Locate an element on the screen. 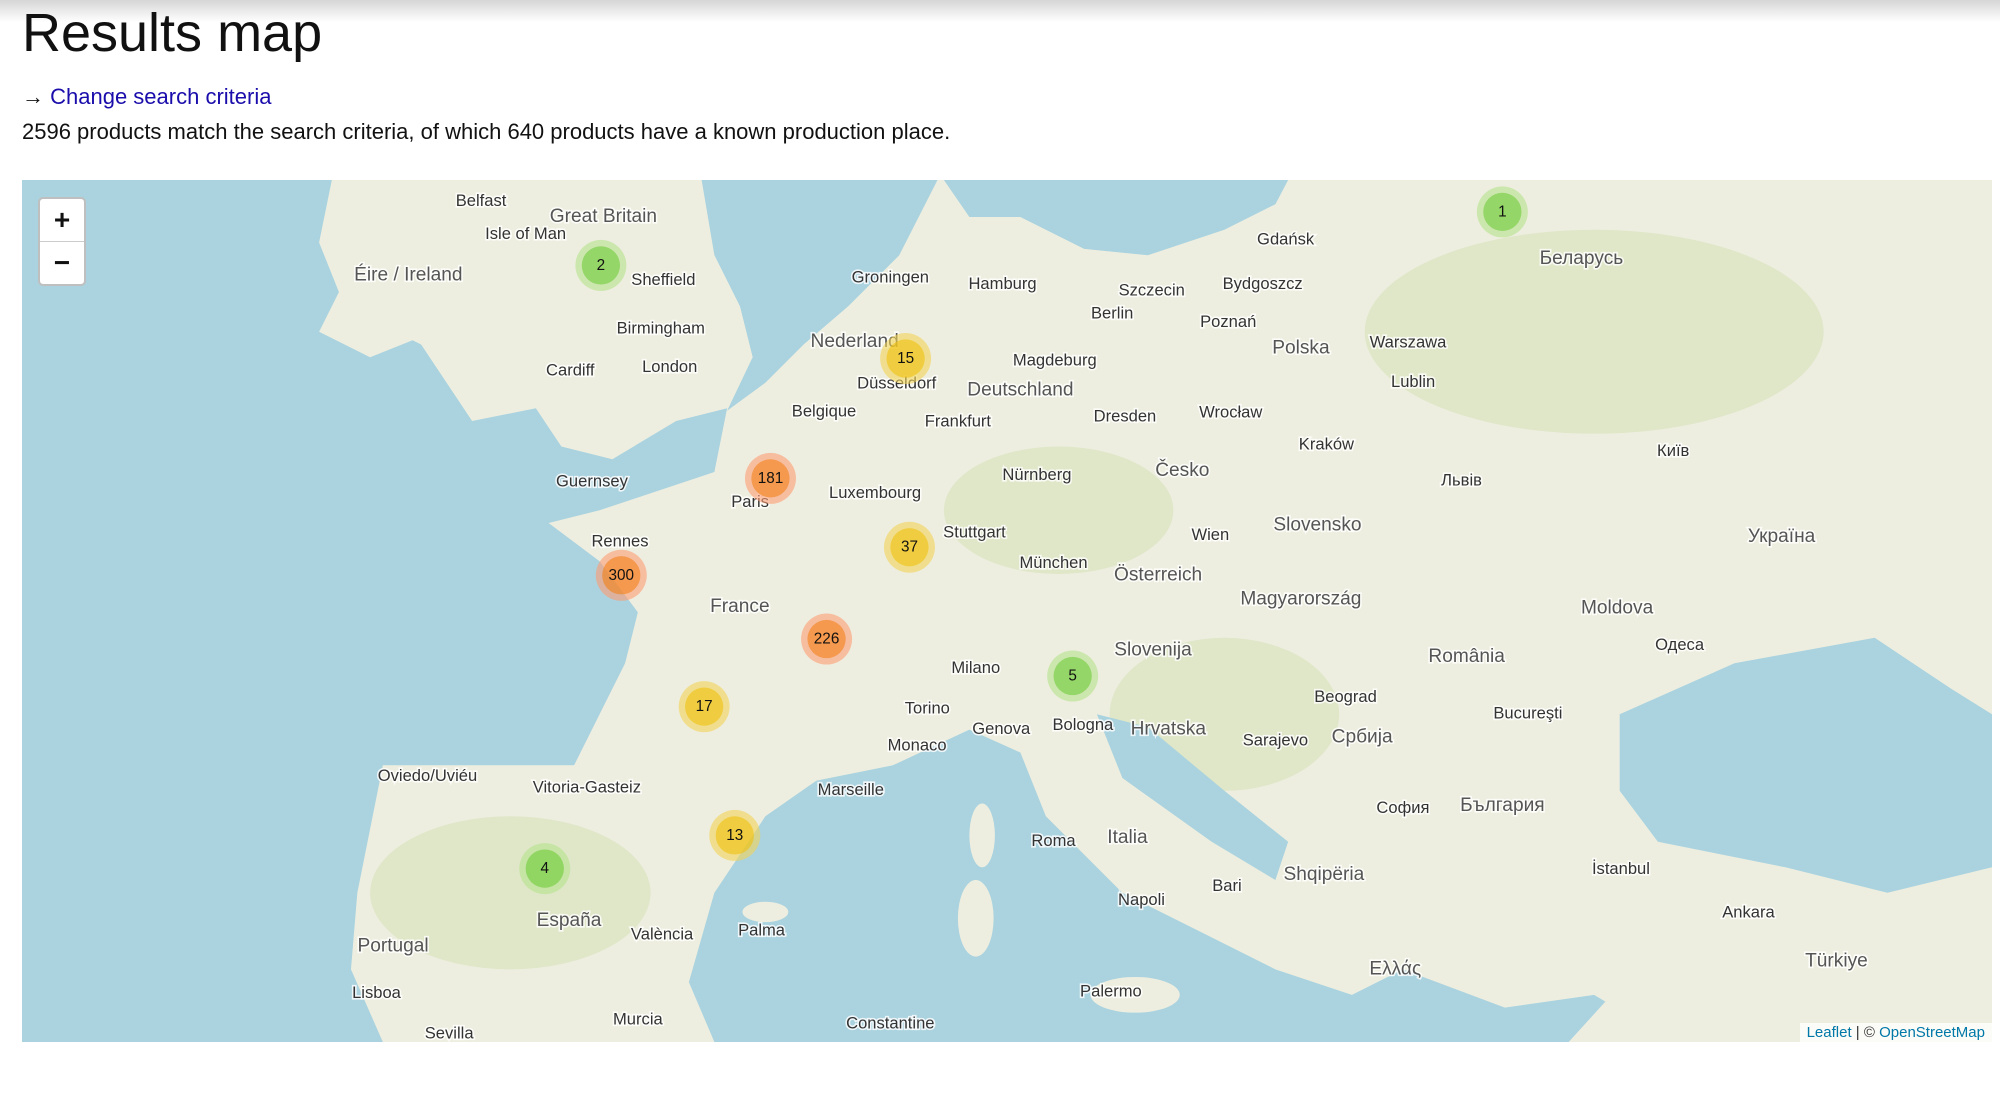 The height and width of the screenshot is (1096, 2000). place-label: Isle of Man is located at coordinates (525, 233).